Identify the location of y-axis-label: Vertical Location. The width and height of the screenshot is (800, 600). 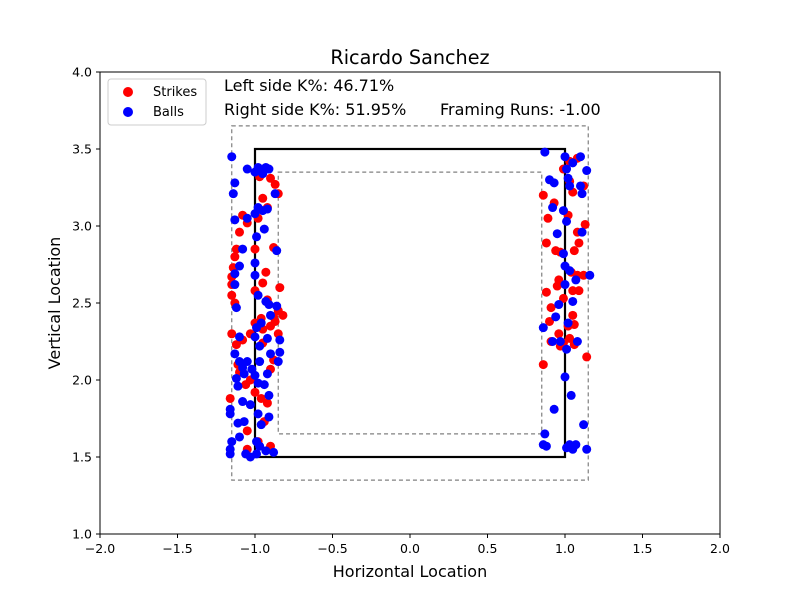
(54, 303).